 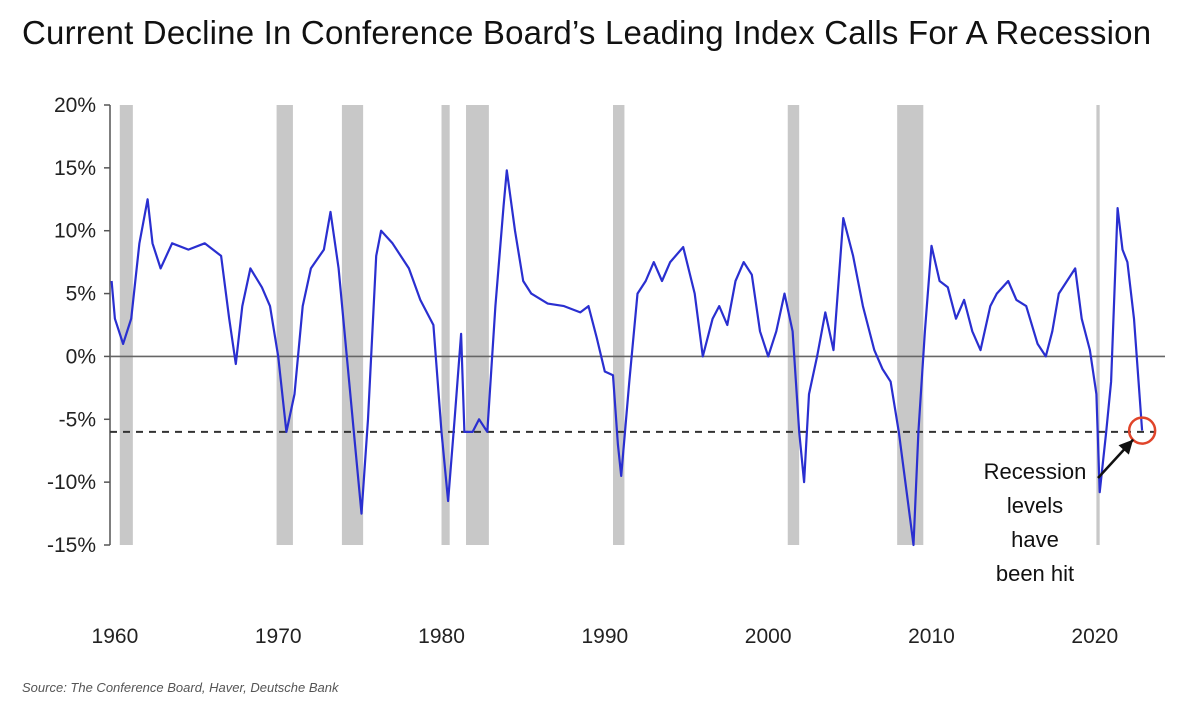 What do you see at coordinates (1035, 471) in the screenshot?
I see `annotation-line-1: Recession` at bounding box center [1035, 471].